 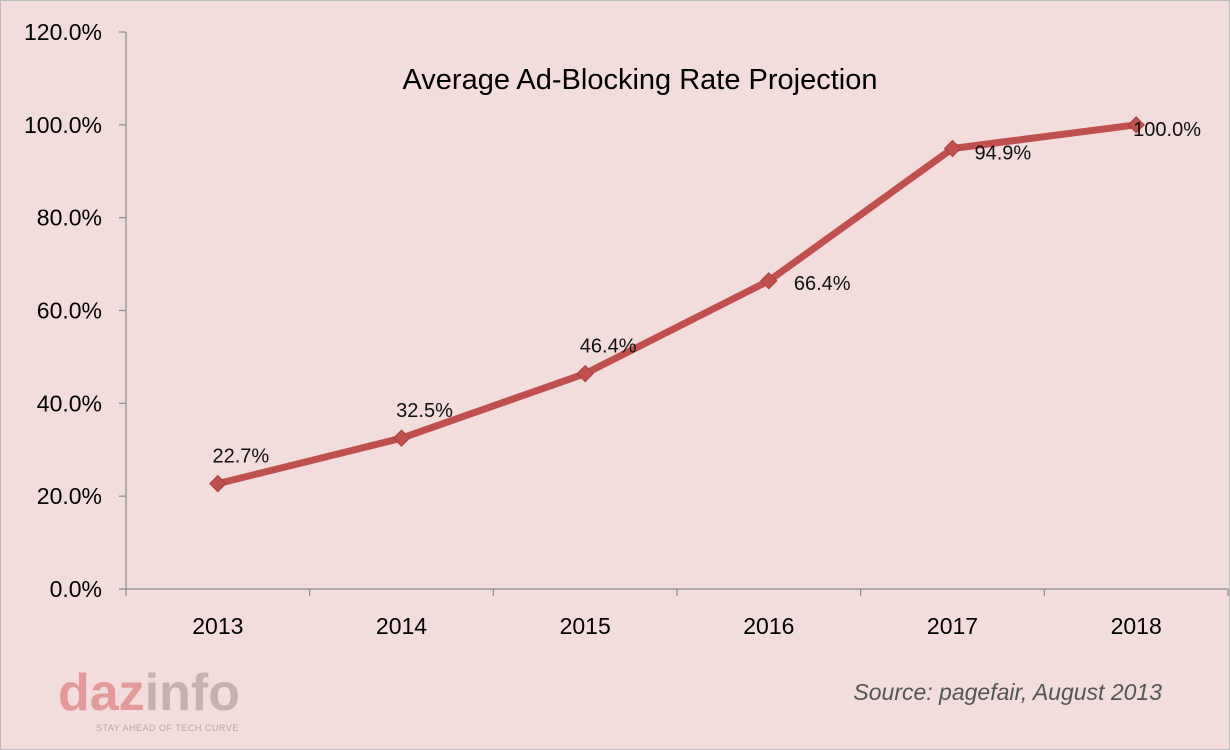 What do you see at coordinates (639, 80) in the screenshot?
I see `chart-title: Average Ad-Blocking Rate Projection` at bounding box center [639, 80].